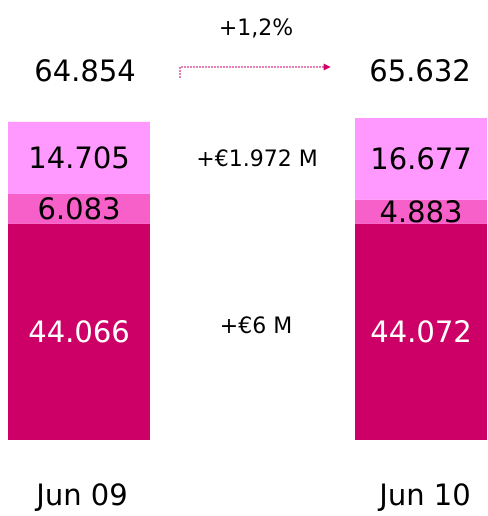 This screenshot has height=516, width=488. I want to click on category-label: Jun 10, so click(423, 495).